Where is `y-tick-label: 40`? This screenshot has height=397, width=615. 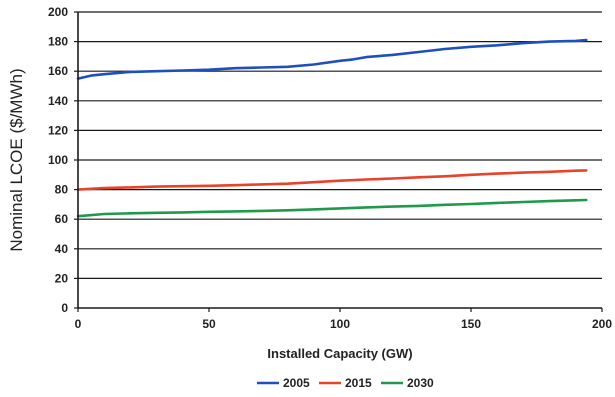 y-tick-label: 40 is located at coordinates (62, 249).